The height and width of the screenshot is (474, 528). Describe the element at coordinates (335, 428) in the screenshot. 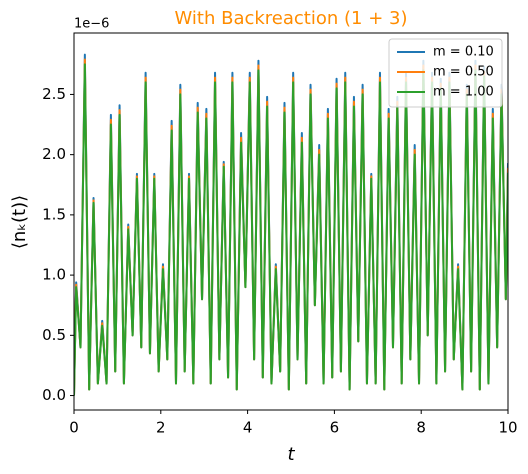

I see `x-tick-label: 6` at that location.